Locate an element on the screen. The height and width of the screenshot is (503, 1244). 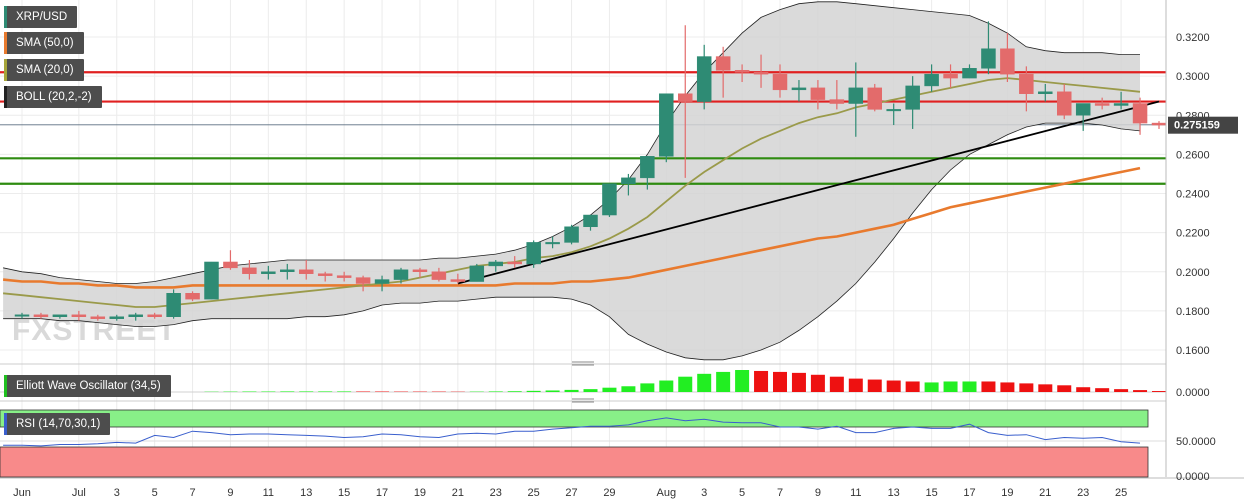
x-tick-5: 9 is located at coordinates (230, 493).